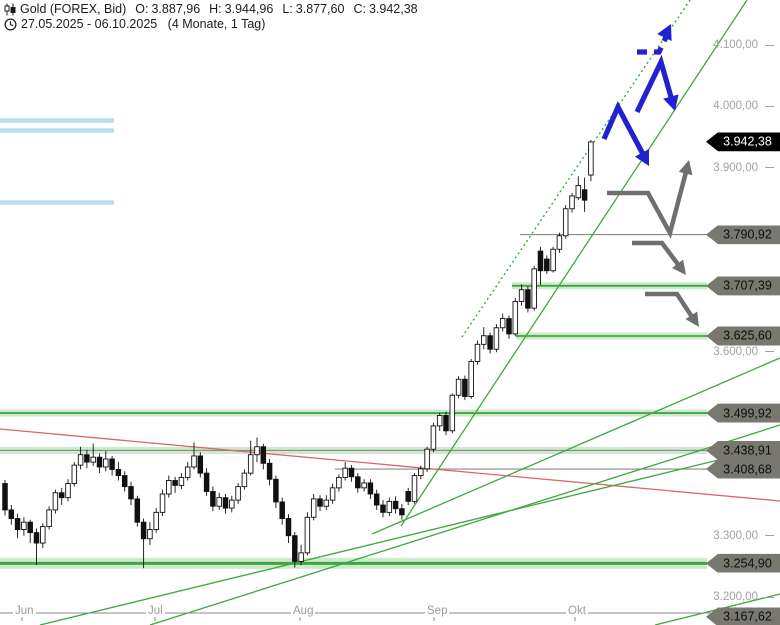  Describe the element at coordinates (216, 24) in the screenshot. I see `period-interval: (4 Monate, 1 Tag)` at that location.